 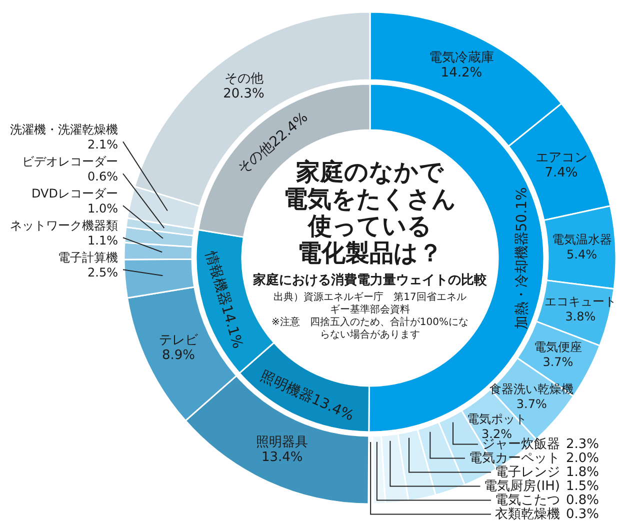 I want to click on slice-label: 電気ポット, so click(x=496, y=419).